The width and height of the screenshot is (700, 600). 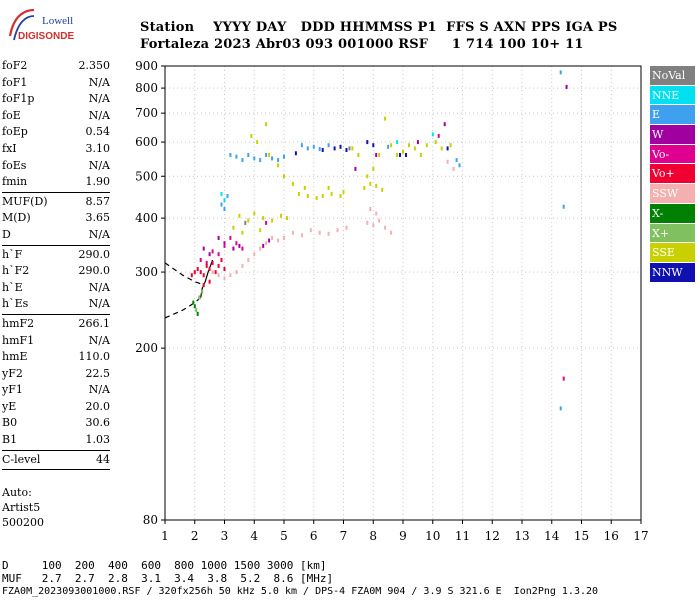 I want to click on param-value: 1.03, so click(x=98, y=440).